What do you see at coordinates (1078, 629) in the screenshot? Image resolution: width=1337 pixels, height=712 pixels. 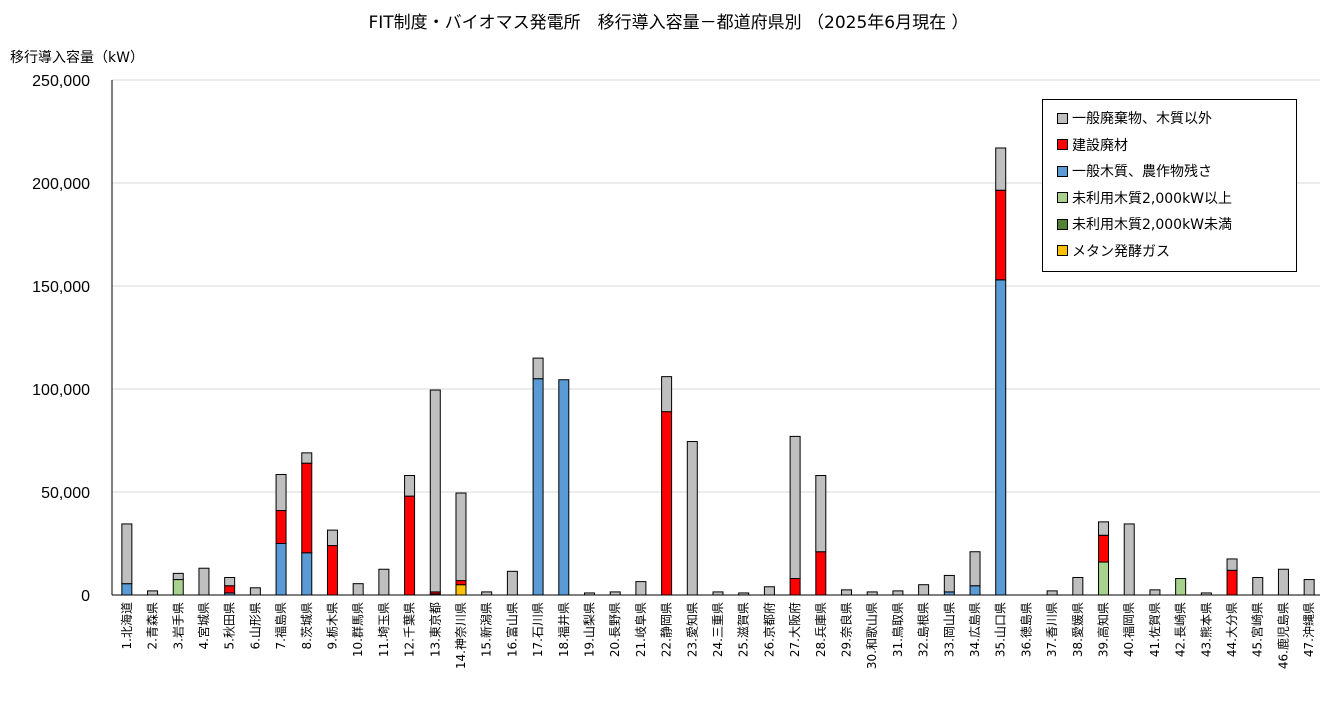 I see `x-tick-label: 38.愛媛県` at bounding box center [1078, 629].